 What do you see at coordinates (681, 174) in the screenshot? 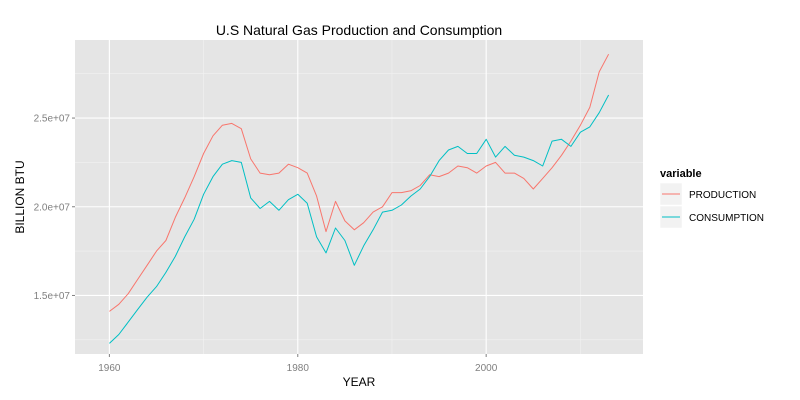
I see `legend-title: variable` at bounding box center [681, 174].